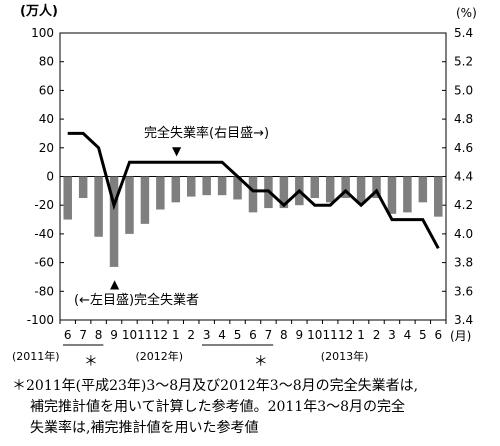 The height and width of the screenshot is (446, 500). What do you see at coordinates (36, 356) in the screenshot?
I see `year-label: (2011年)` at bounding box center [36, 356].